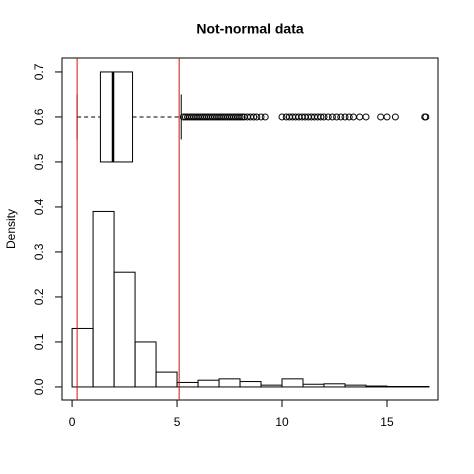 This screenshot has height=474, width=474. Describe the element at coordinates (39, 206) in the screenshot. I see `y-tick-label: 0.4` at that location.